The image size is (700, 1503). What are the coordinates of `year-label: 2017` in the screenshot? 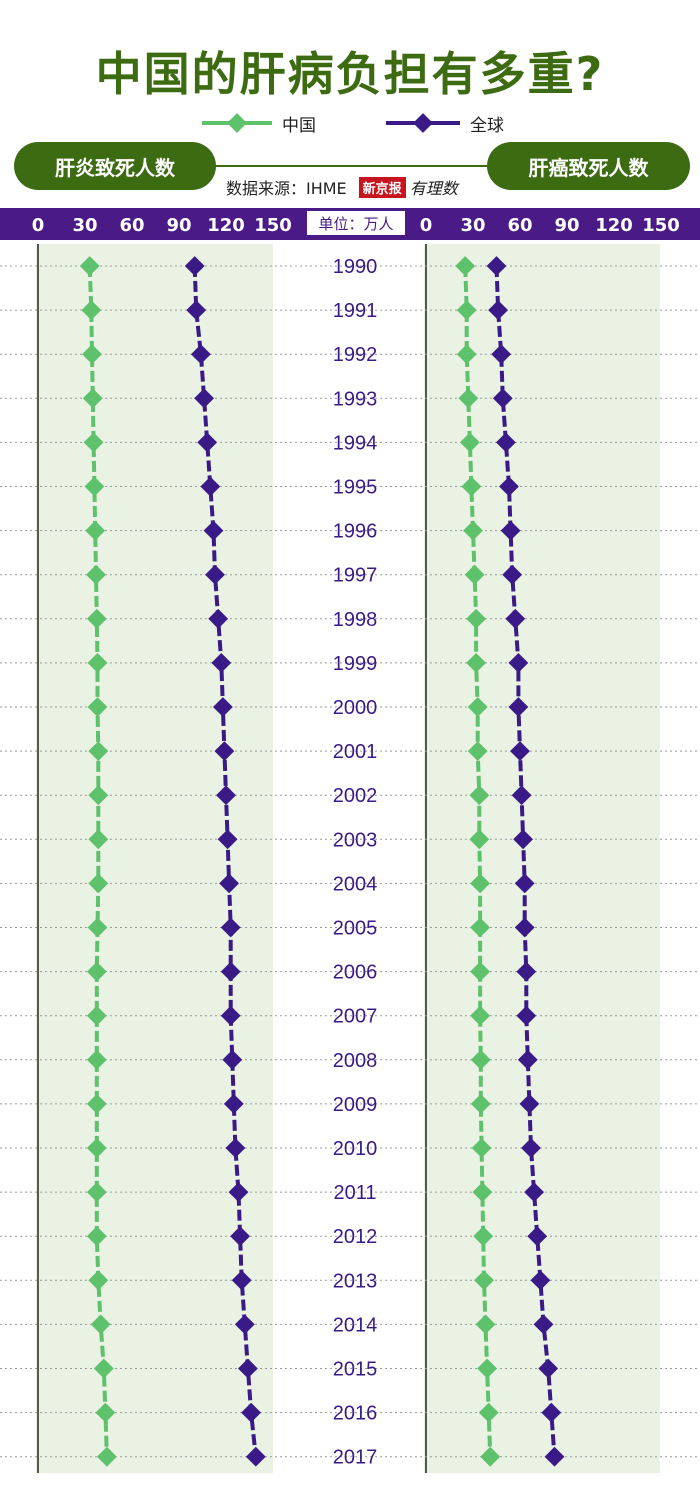 It's located at (355, 1458).